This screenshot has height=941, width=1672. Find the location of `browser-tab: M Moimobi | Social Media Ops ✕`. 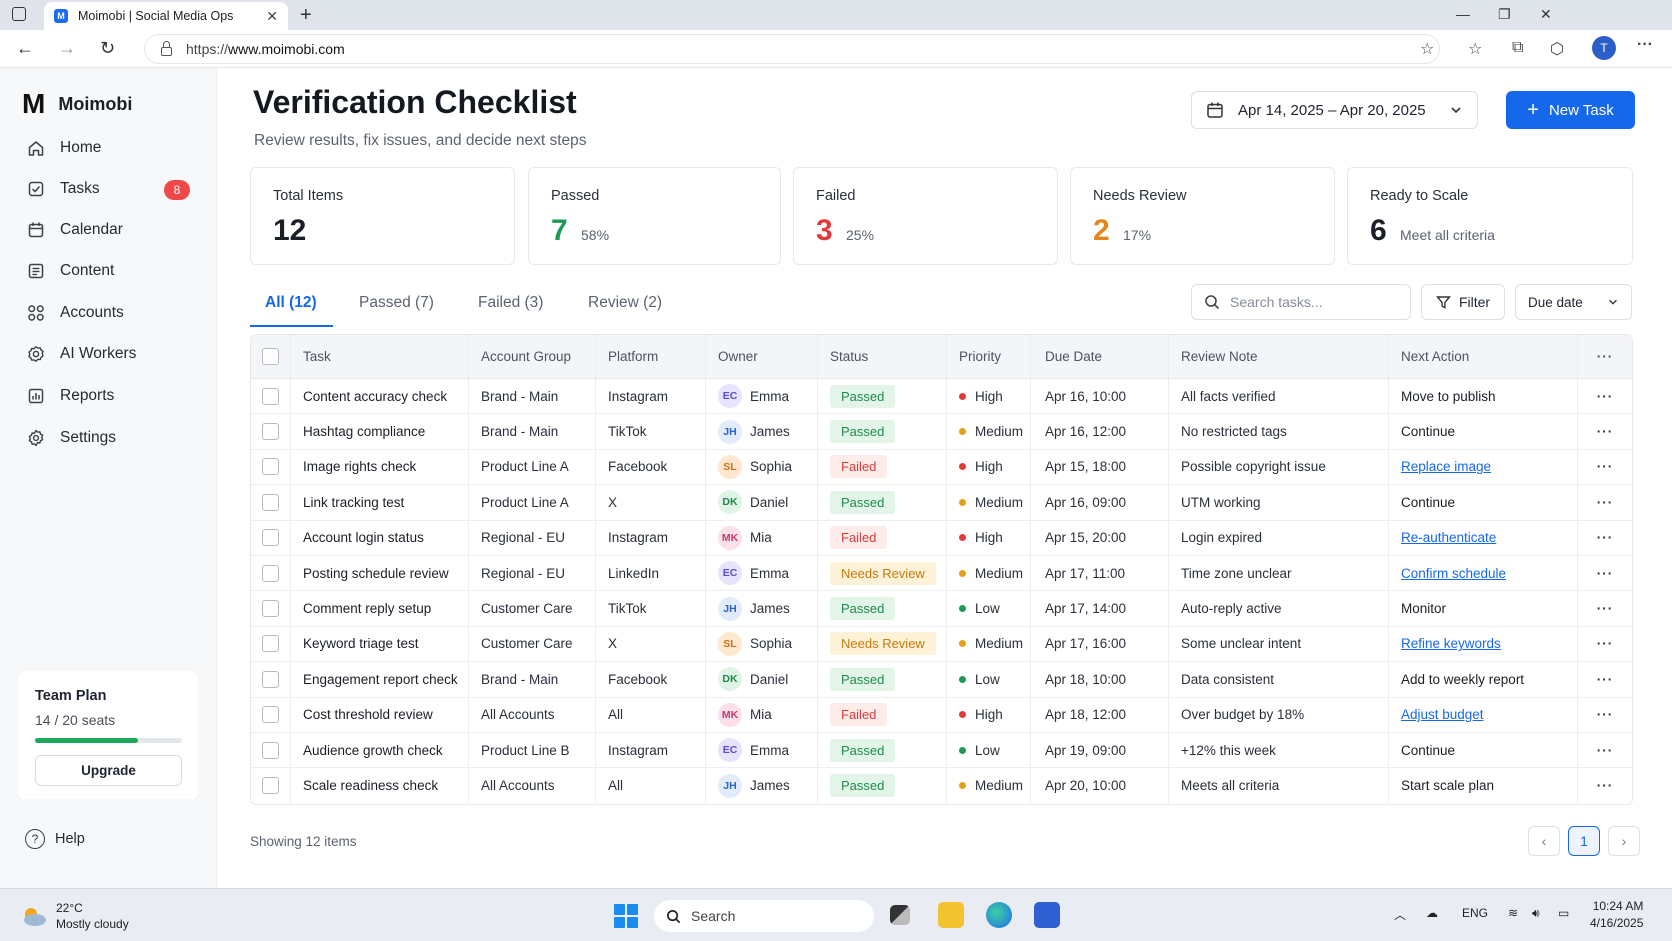

browser-tab: M Moimobi | Social Media Ops ✕ is located at coordinates (166, 16).